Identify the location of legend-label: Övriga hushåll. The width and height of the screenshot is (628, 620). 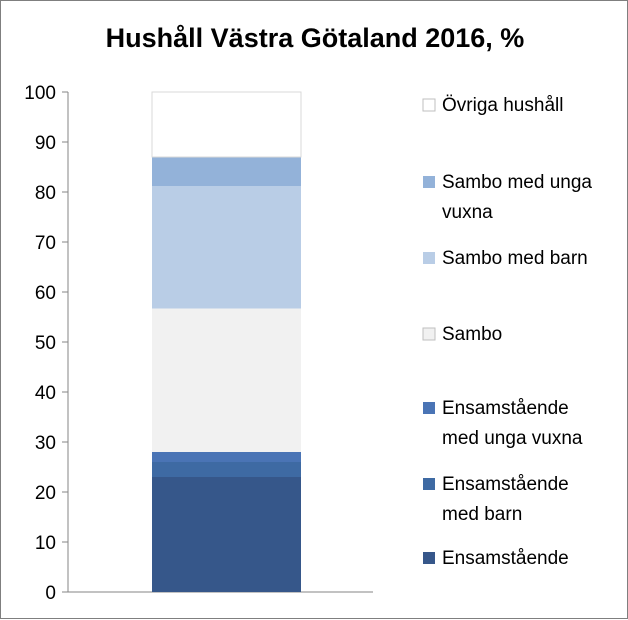
(502, 105).